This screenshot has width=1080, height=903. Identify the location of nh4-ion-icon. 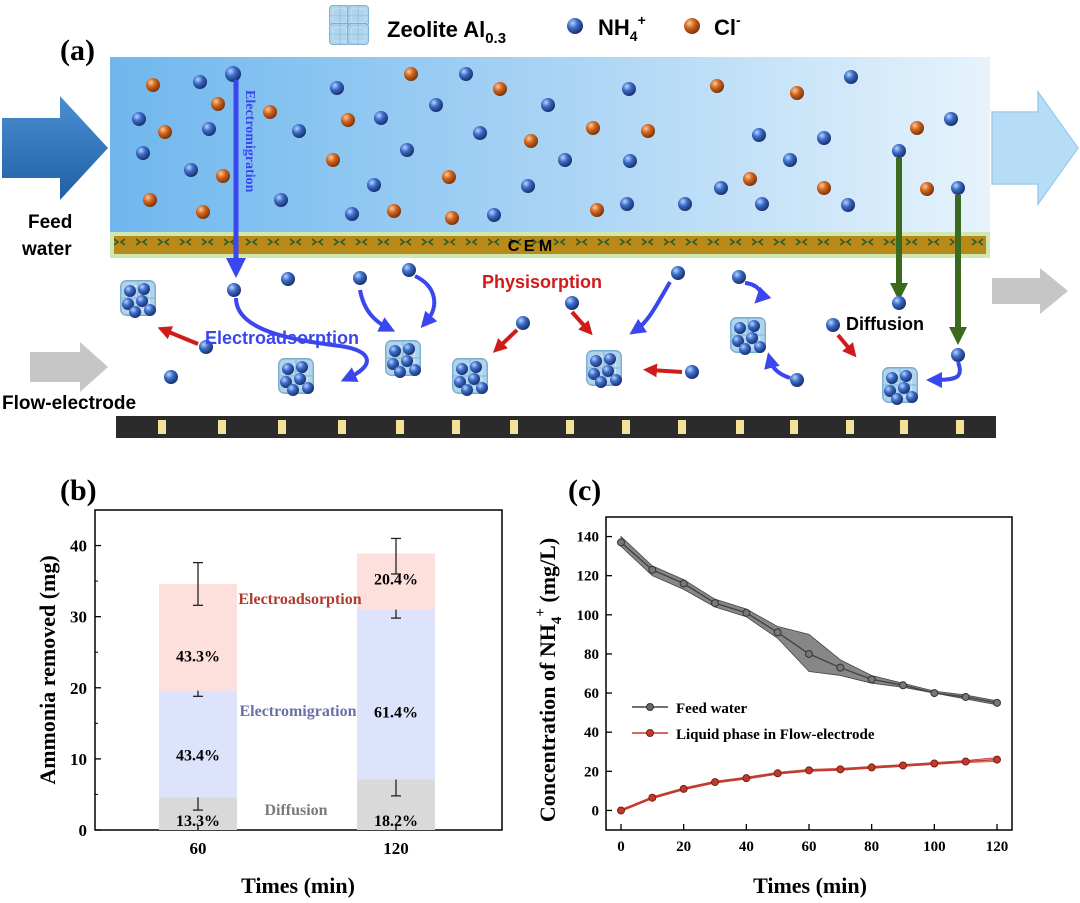
(575, 26).